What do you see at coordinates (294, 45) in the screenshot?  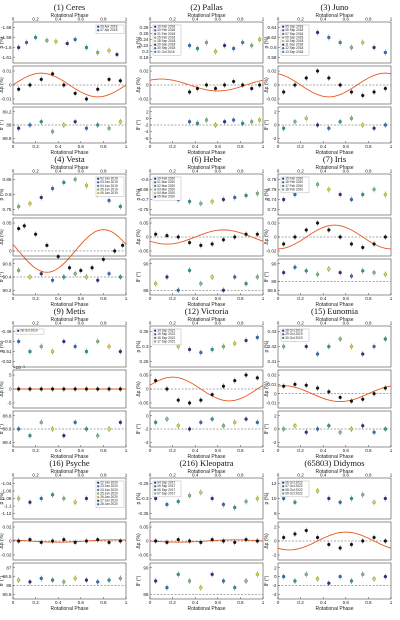 I see `legend-label: 11 Sep 2018` at bounding box center [294, 45].